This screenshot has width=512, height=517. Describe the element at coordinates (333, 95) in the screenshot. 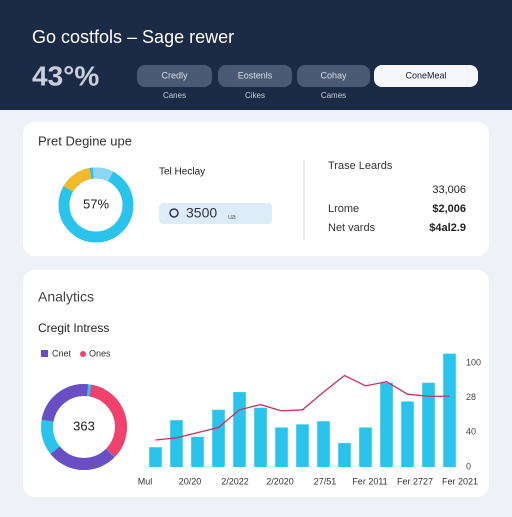

I see `tab-sublabel: Cames` at that location.